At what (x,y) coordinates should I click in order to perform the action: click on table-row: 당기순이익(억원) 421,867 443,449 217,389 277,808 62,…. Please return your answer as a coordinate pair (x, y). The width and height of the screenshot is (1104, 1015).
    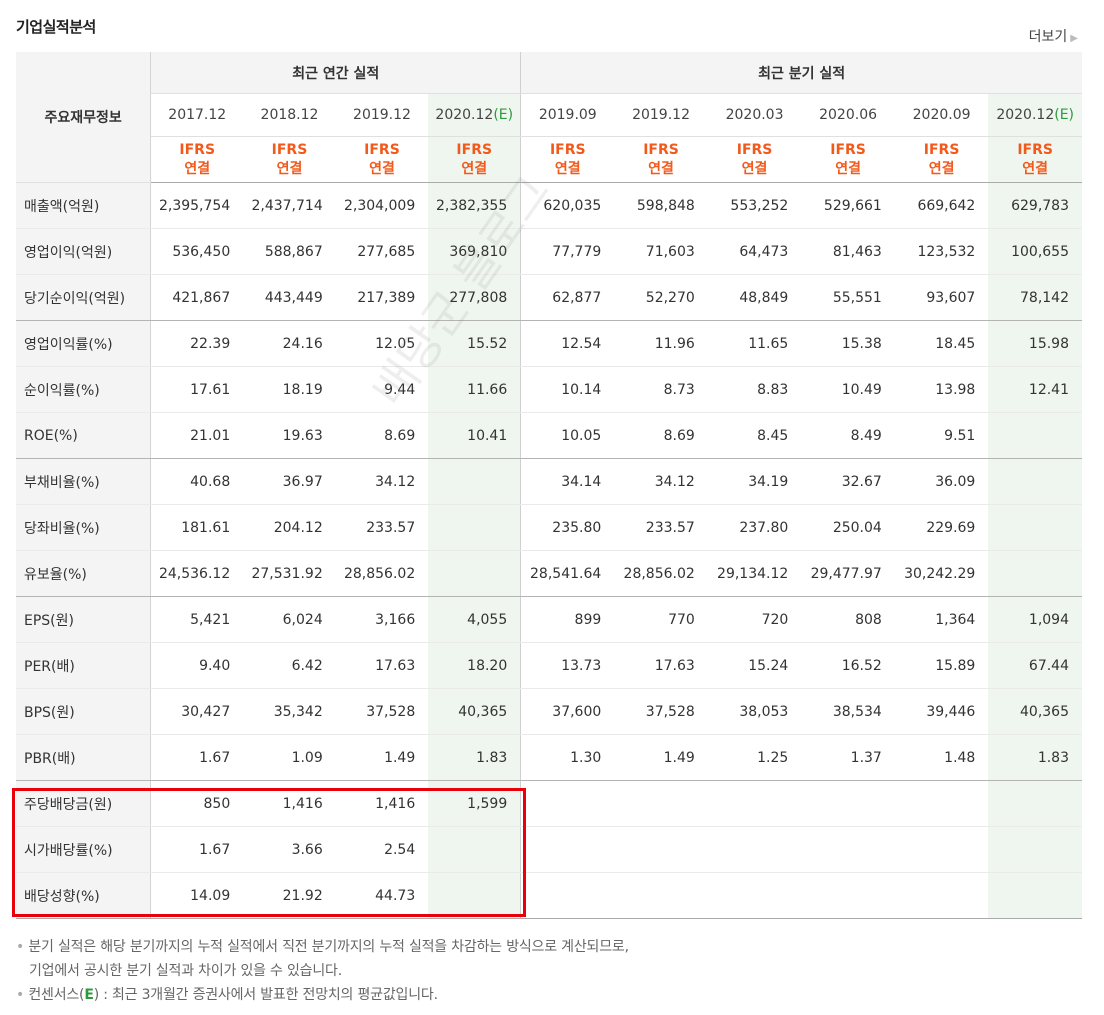
    Looking at the image, I should click on (549, 297).